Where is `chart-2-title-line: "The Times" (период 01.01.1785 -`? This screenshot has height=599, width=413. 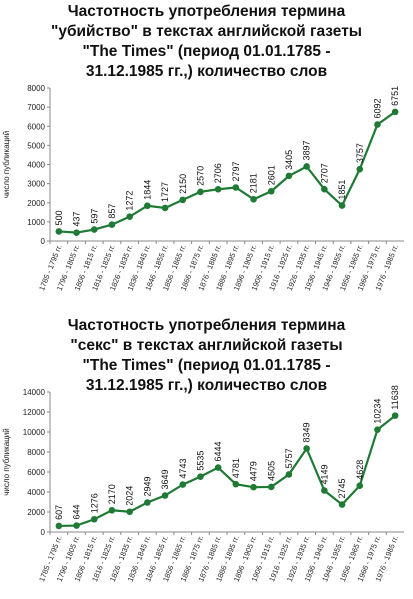
chart-2-title-line: "The Times" (период 01.01.1785 - is located at coordinates (206, 365).